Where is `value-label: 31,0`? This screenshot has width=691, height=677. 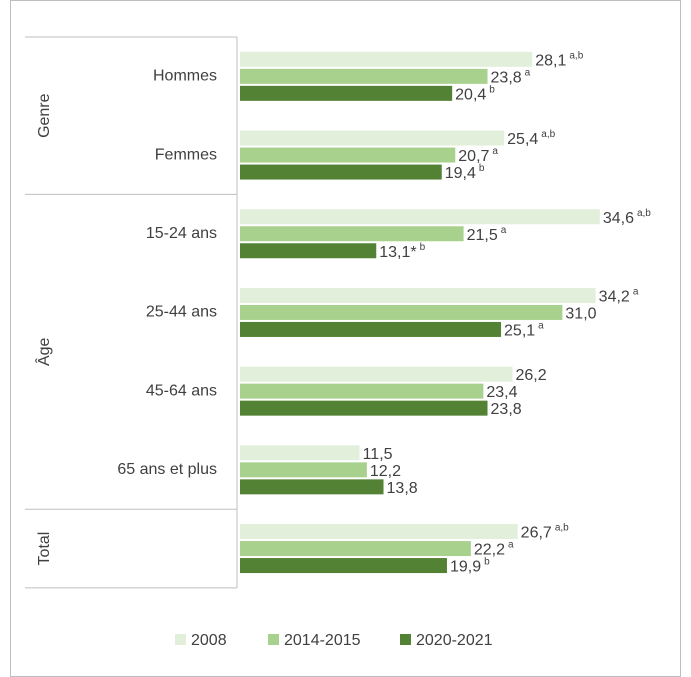
value-label: 31,0 is located at coordinates (580, 314).